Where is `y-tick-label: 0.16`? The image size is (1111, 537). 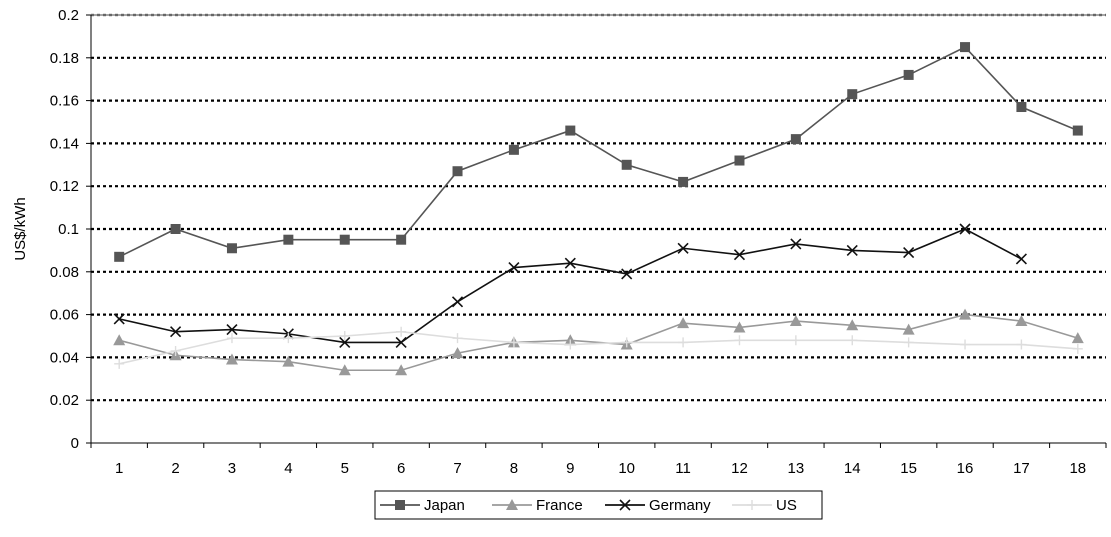 y-tick-label: 0.16 is located at coordinates (64, 101).